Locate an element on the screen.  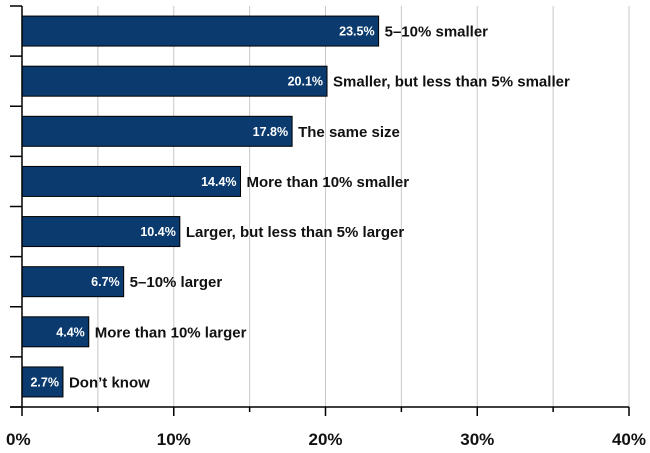
bar-category-label: Larger, but less than 5% larger is located at coordinates (295, 232).